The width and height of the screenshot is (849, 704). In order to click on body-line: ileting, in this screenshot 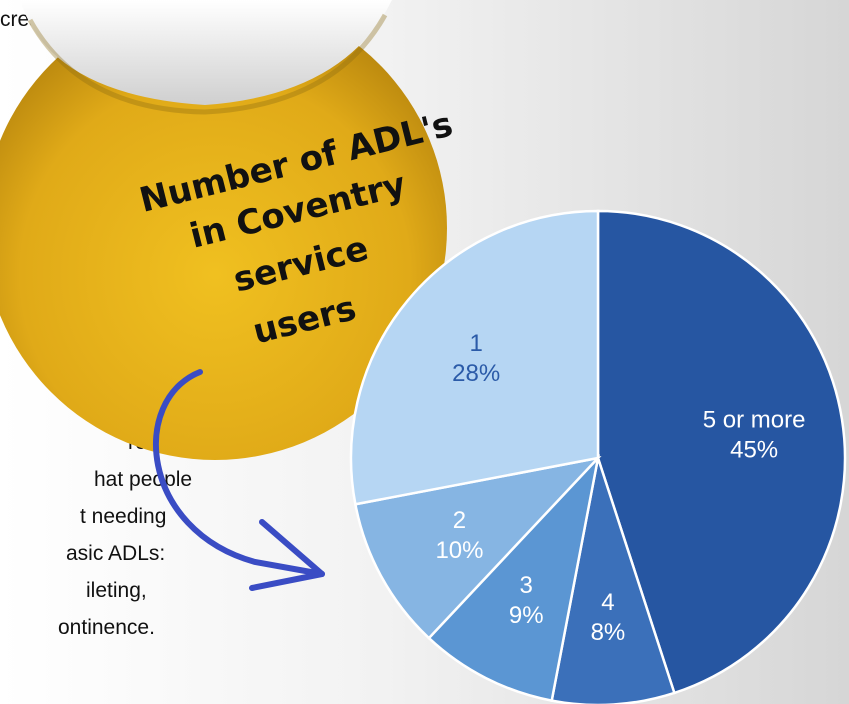, I will do `click(116, 590)`.